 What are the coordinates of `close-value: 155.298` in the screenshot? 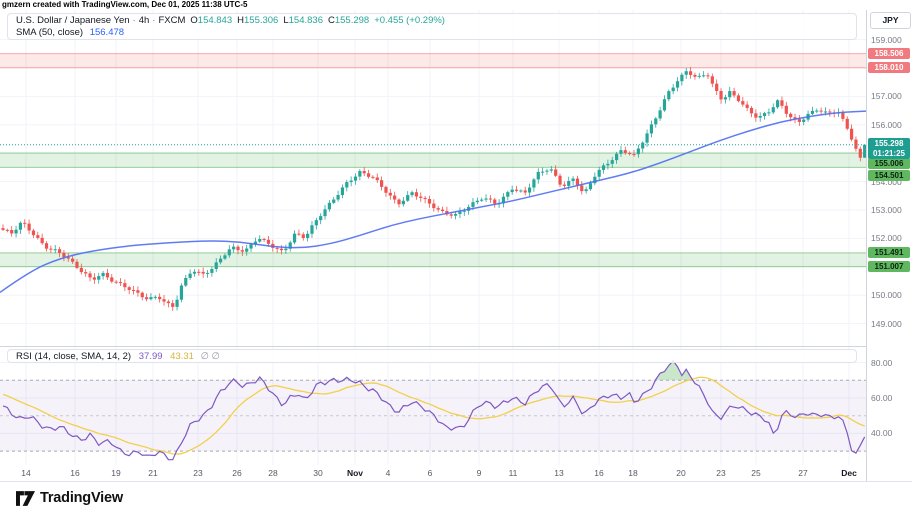 It's located at (352, 20).